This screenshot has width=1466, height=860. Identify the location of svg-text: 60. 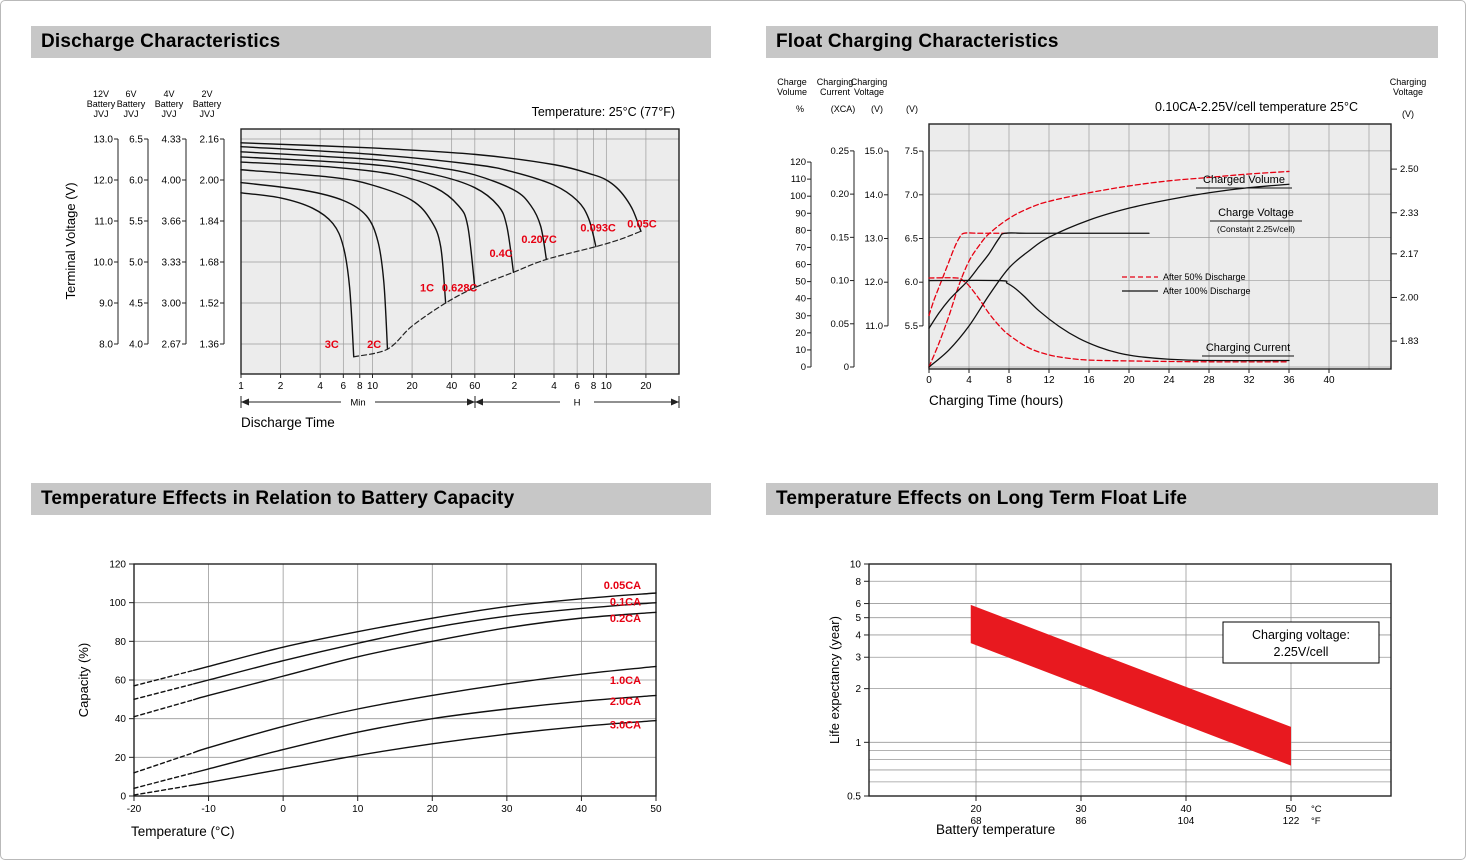
(800, 265).